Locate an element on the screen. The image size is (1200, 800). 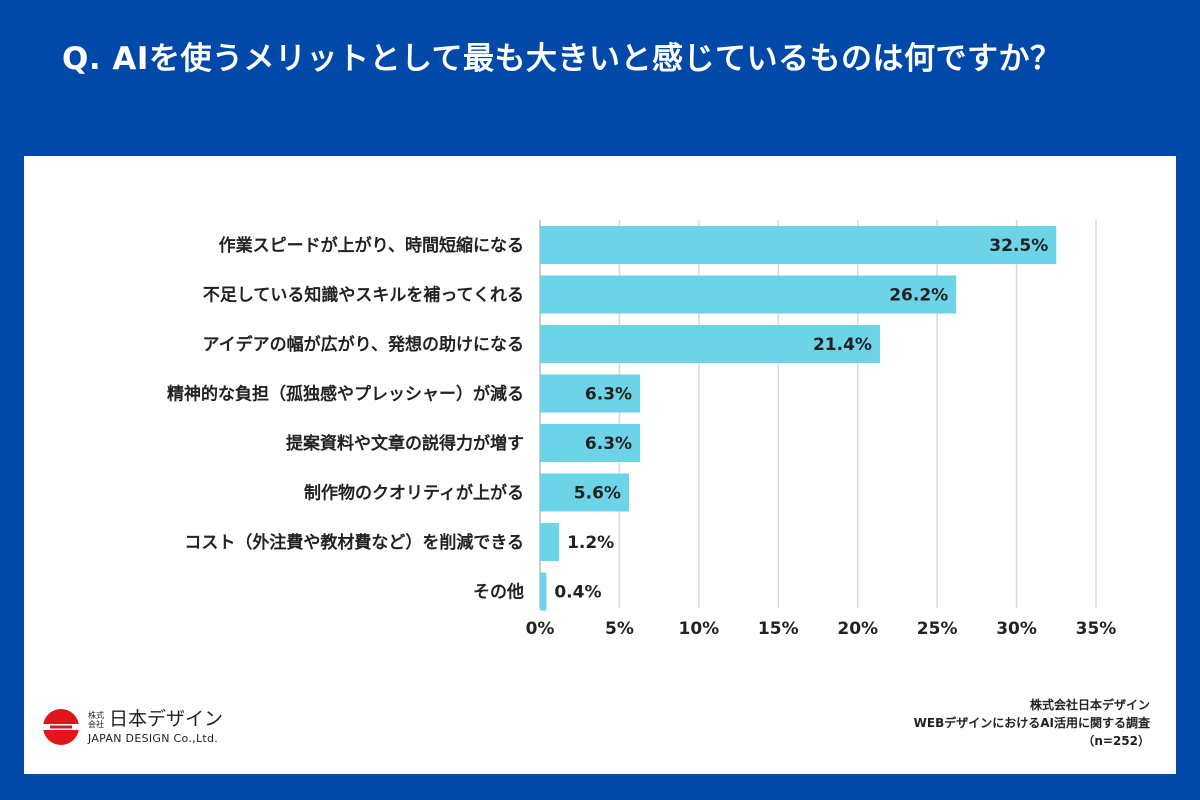
category-label: コスト（外注費や教材費など）を削減できる is located at coordinates (354, 542).